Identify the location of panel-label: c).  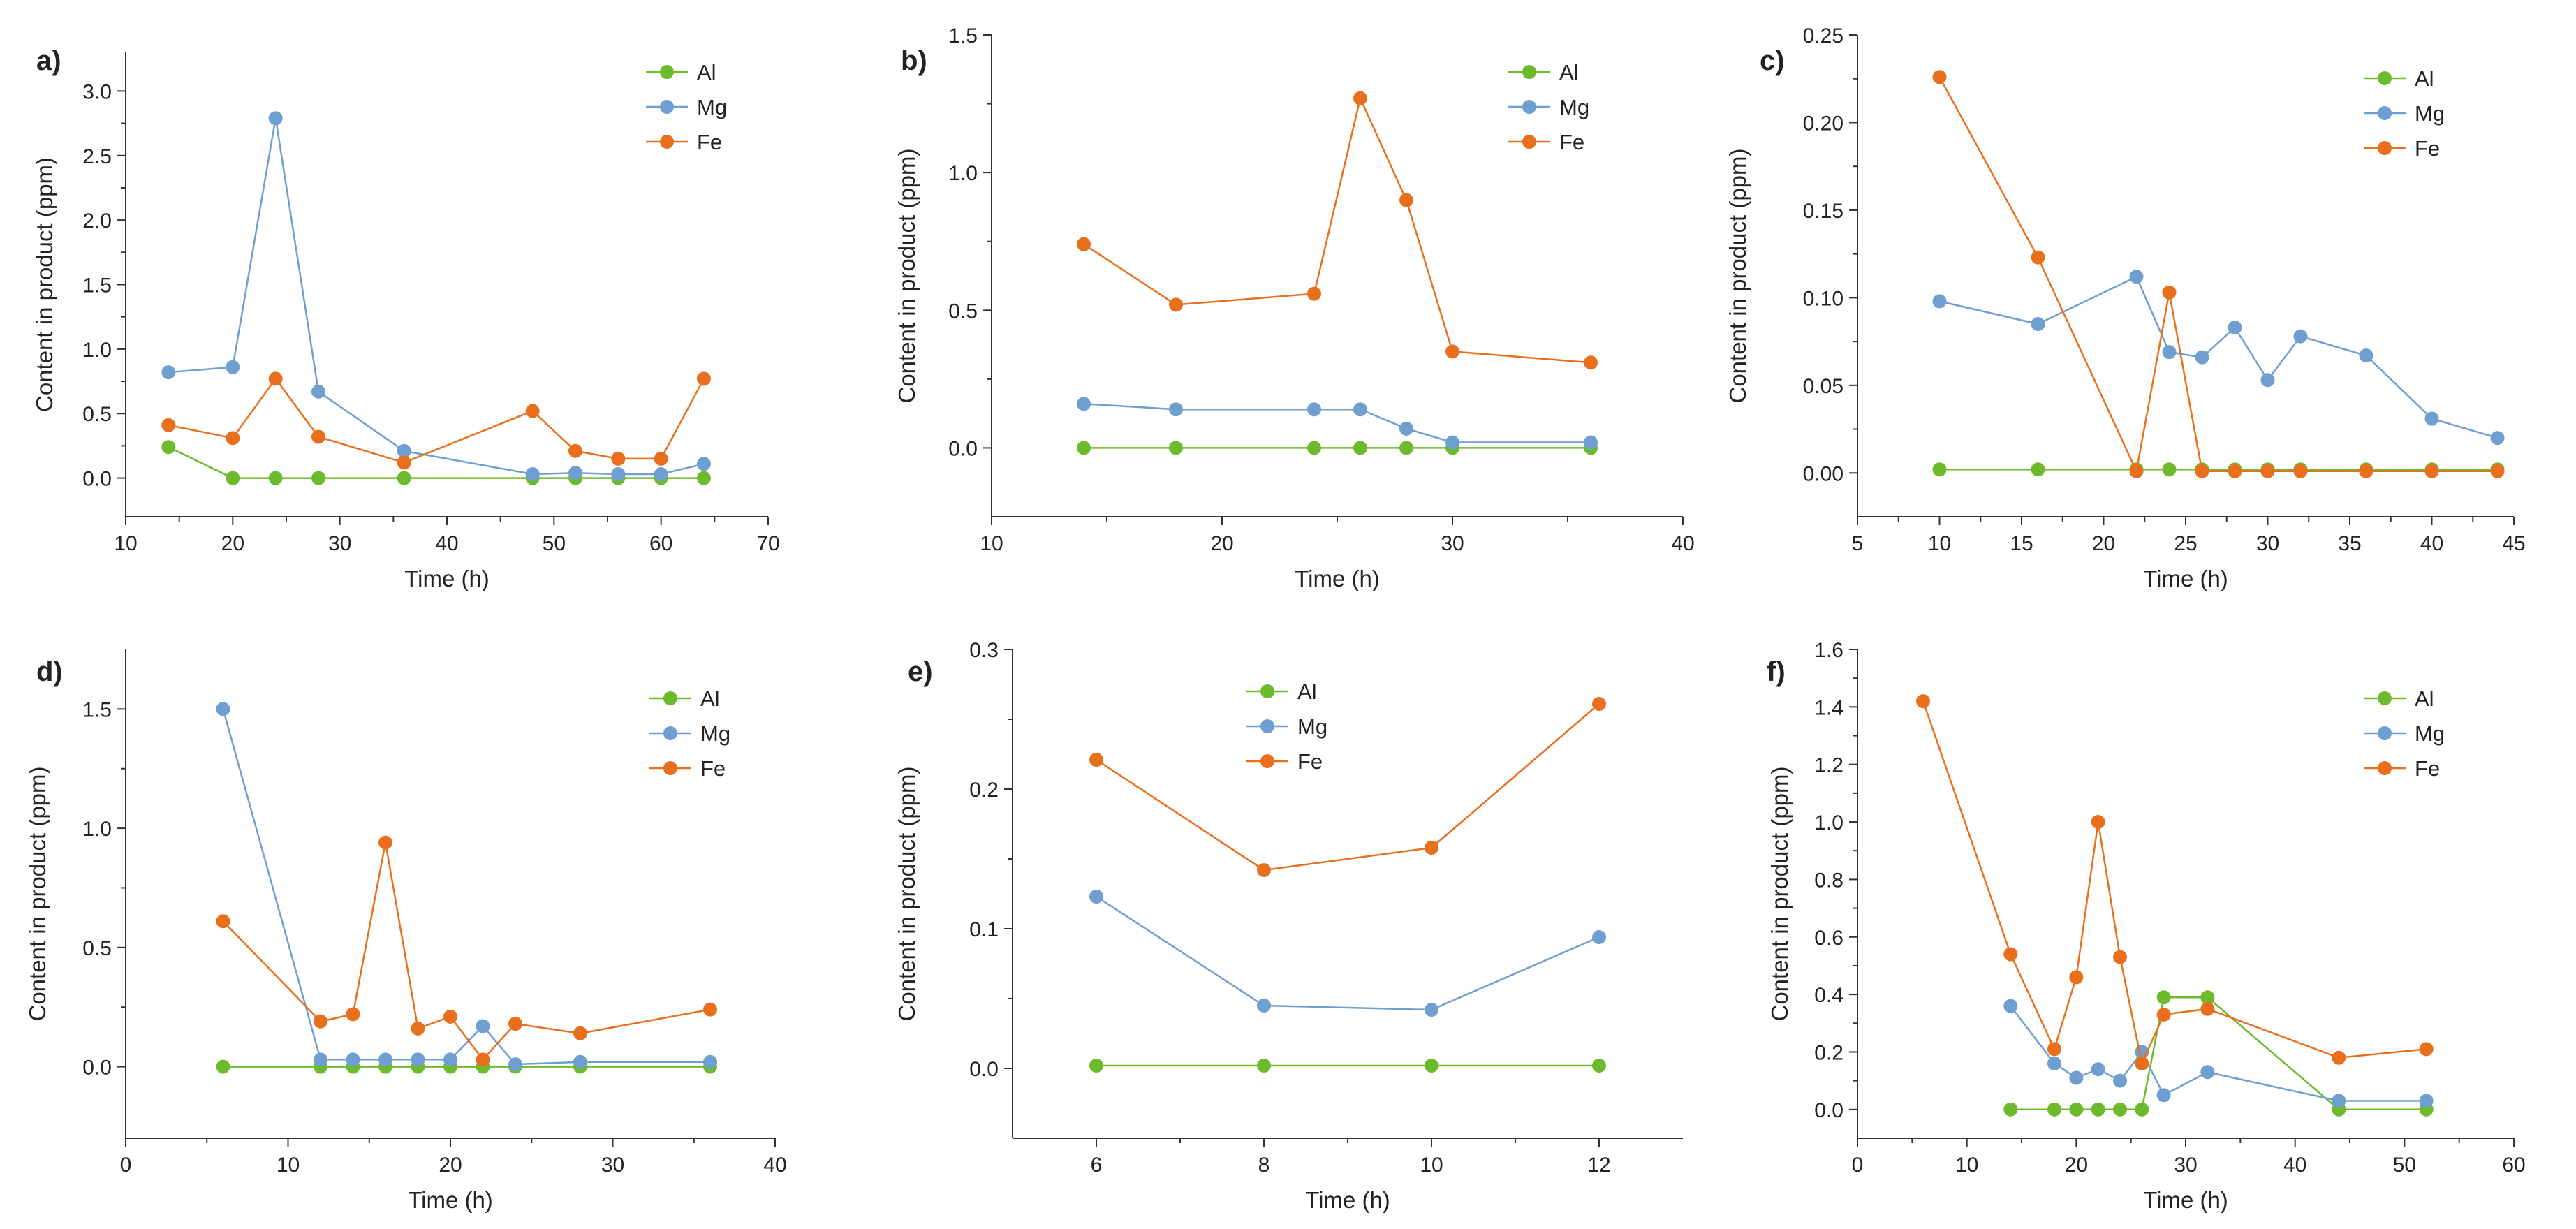
(1772, 60).